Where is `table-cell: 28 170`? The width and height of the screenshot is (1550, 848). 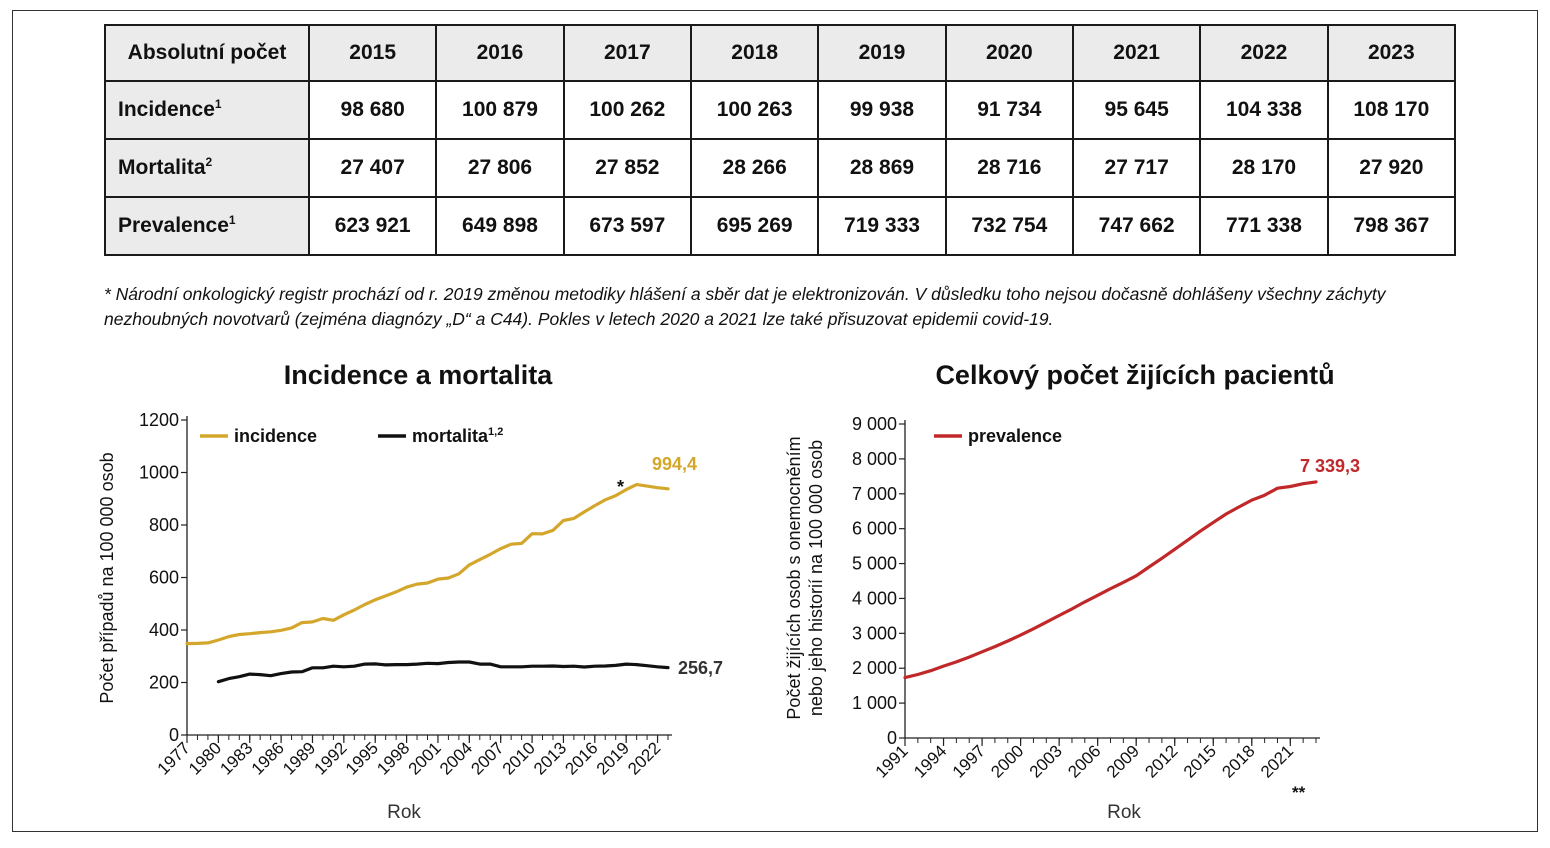 table-cell: 28 170 is located at coordinates (1264, 167).